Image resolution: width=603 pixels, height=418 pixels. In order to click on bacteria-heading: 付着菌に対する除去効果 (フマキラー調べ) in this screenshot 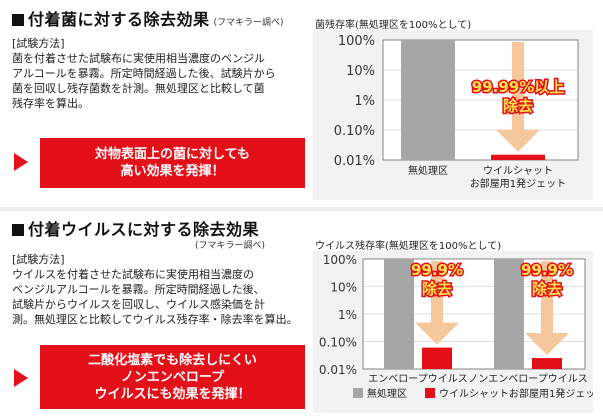, I will do `click(148, 18)`.